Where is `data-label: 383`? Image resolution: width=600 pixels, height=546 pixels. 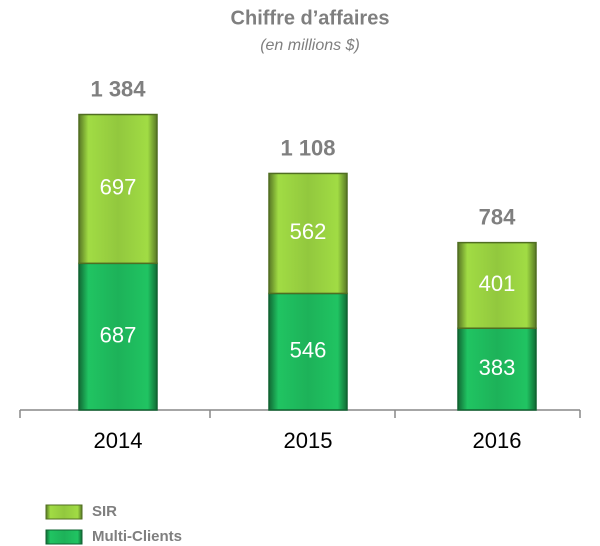 data-label: 383 is located at coordinates (497, 367).